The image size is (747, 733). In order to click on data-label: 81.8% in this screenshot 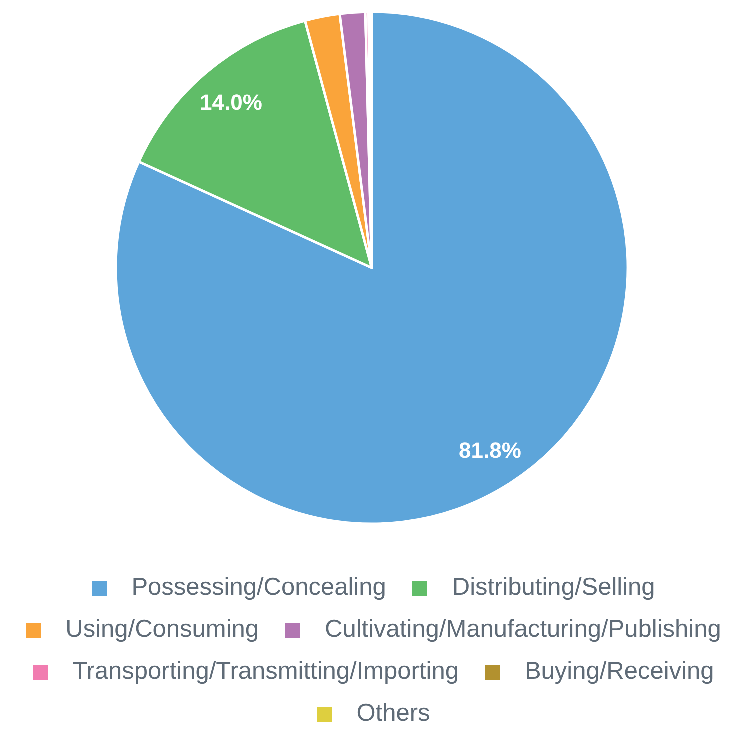, I will do `click(490, 450)`.